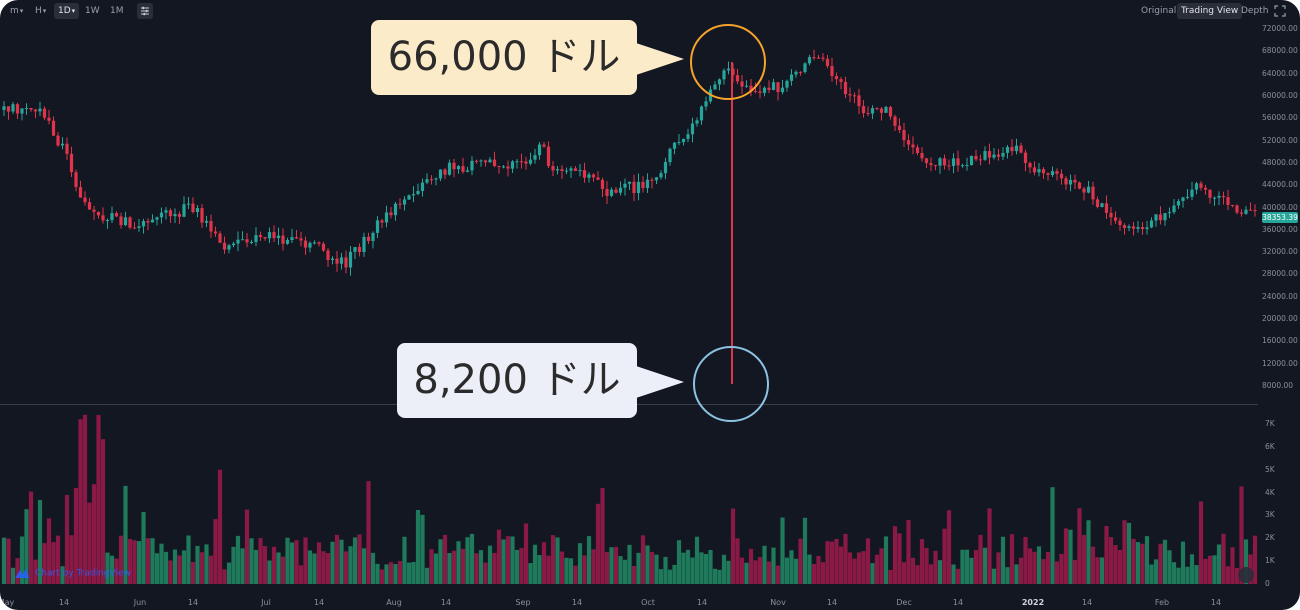 This screenshot has height=610, width=1300. I want to click on view-trading-view-tab: Trading View, so click(1210, 11).